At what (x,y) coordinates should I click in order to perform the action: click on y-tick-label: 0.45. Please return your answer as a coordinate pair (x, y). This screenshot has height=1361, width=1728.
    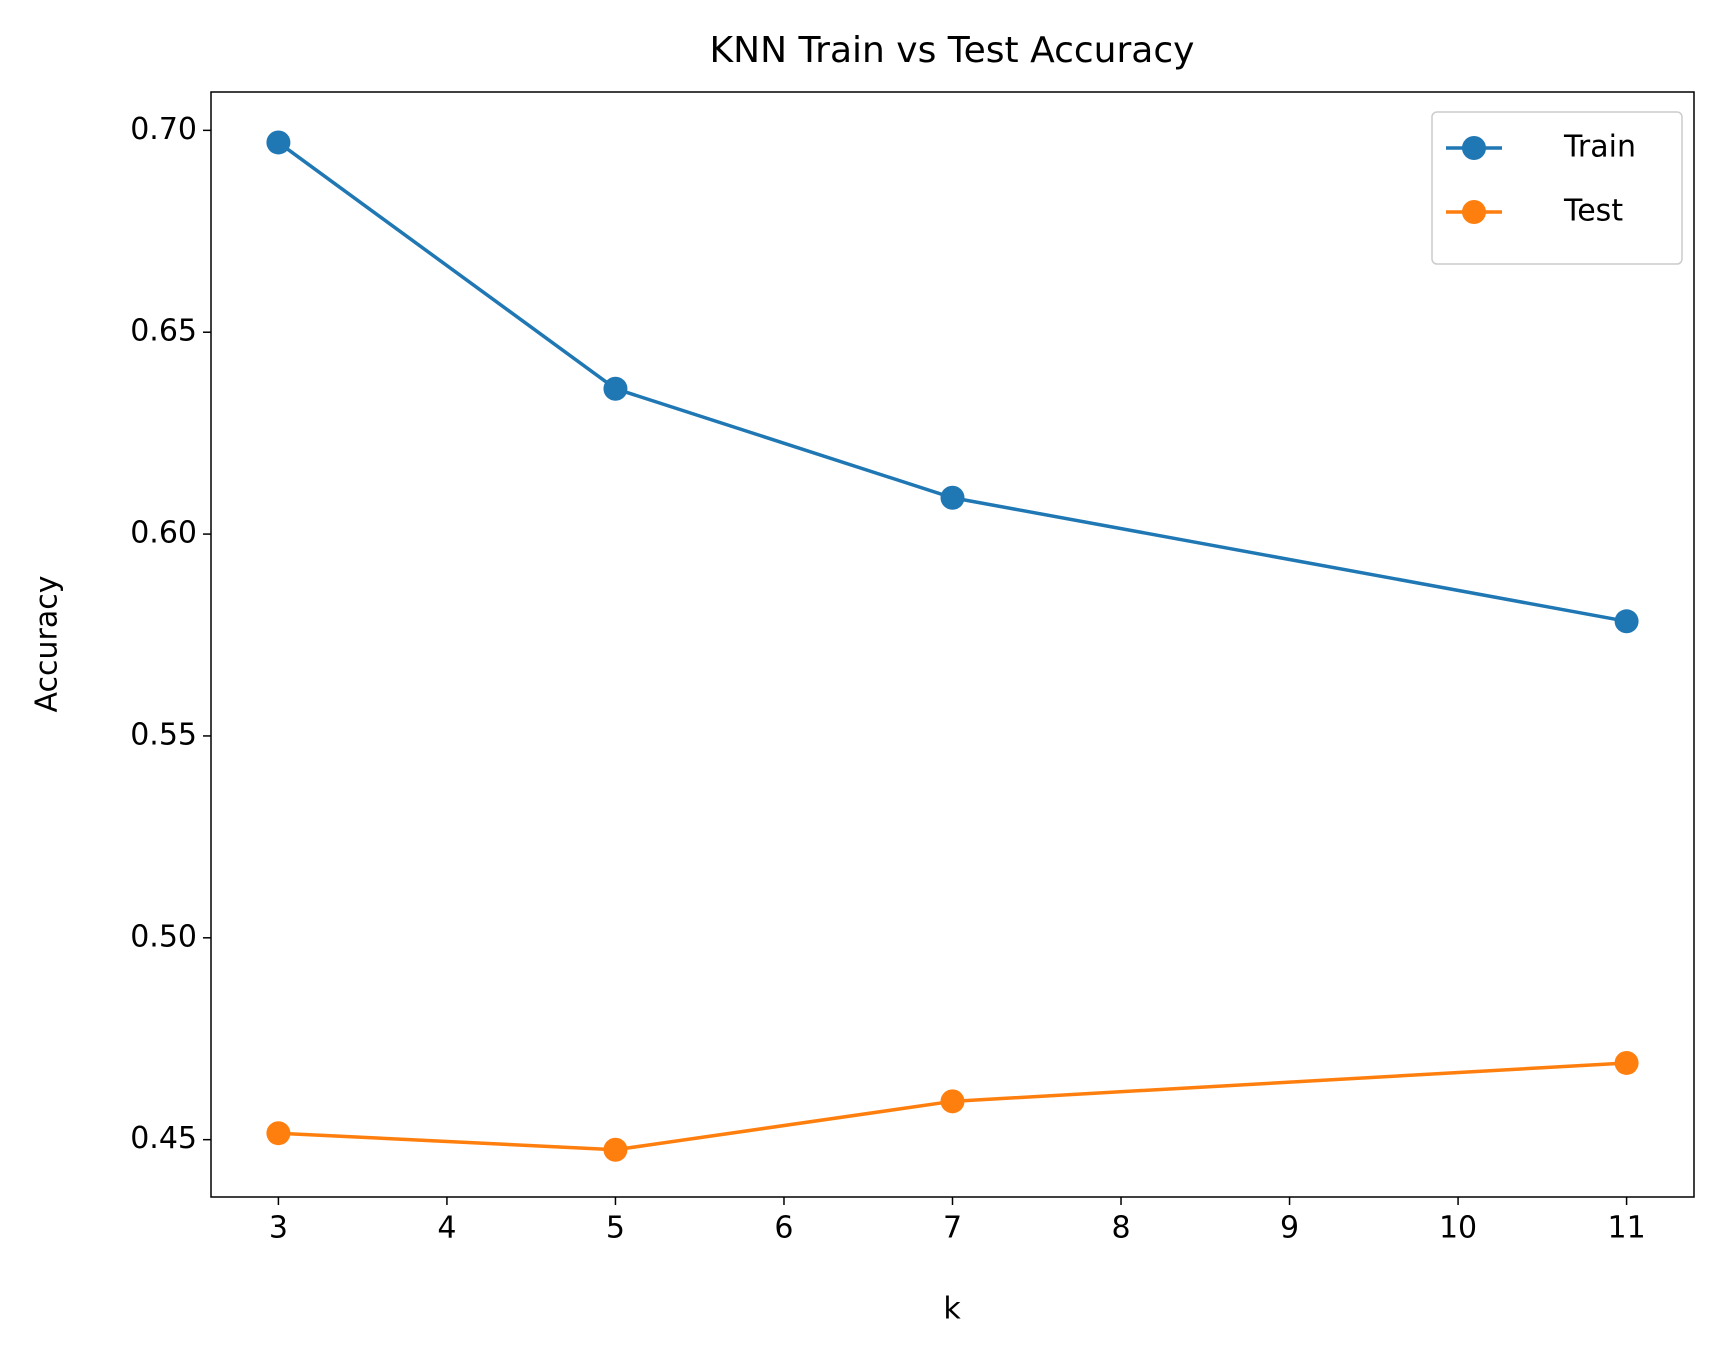
    Looking at the image, I should click on (163, 1138).